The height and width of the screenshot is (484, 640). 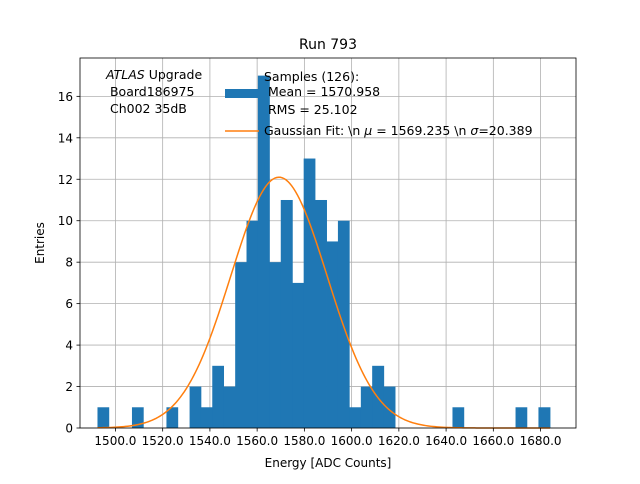 What do you see at coordinates (352, 441) in the screenshot?
I see `x-tick-label: 1600.0` at bounding box center [352, 441].